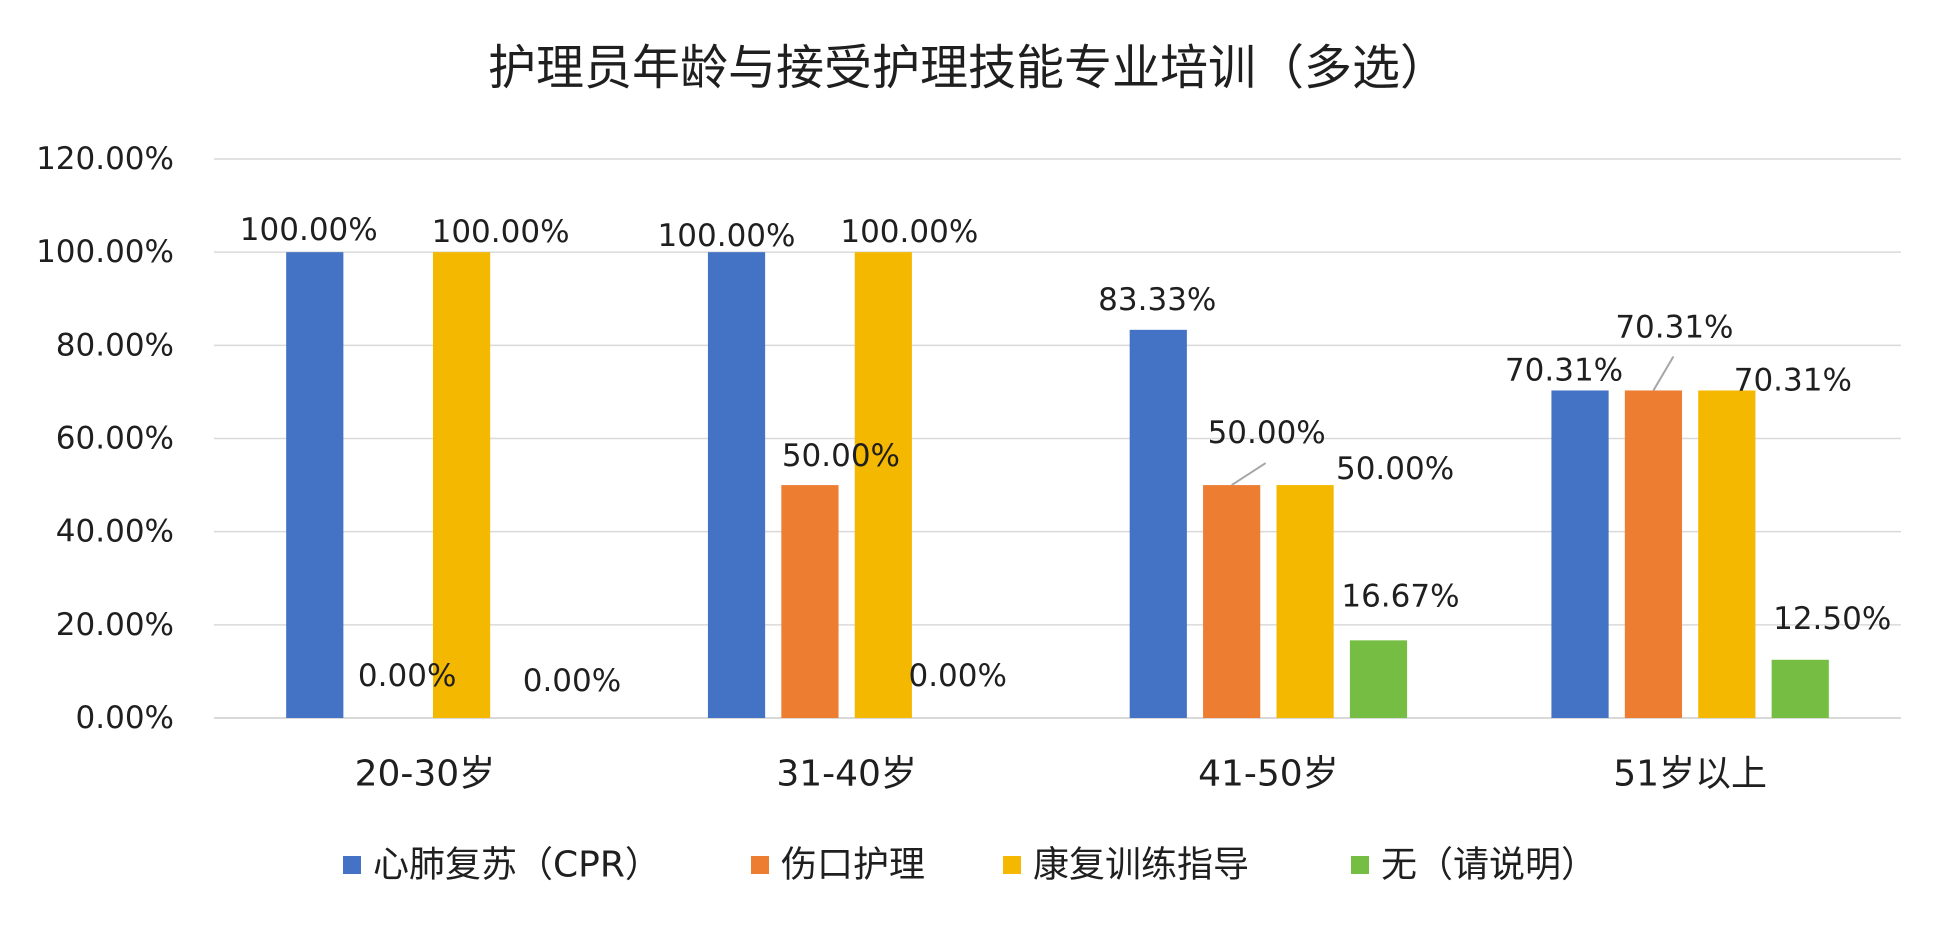 This screenshot has width=1941, height=930. What do you see at coordinates (1157, 300) in the screenshot?
I see `data-label: 83.33%` at bounding box center [1157, 300].